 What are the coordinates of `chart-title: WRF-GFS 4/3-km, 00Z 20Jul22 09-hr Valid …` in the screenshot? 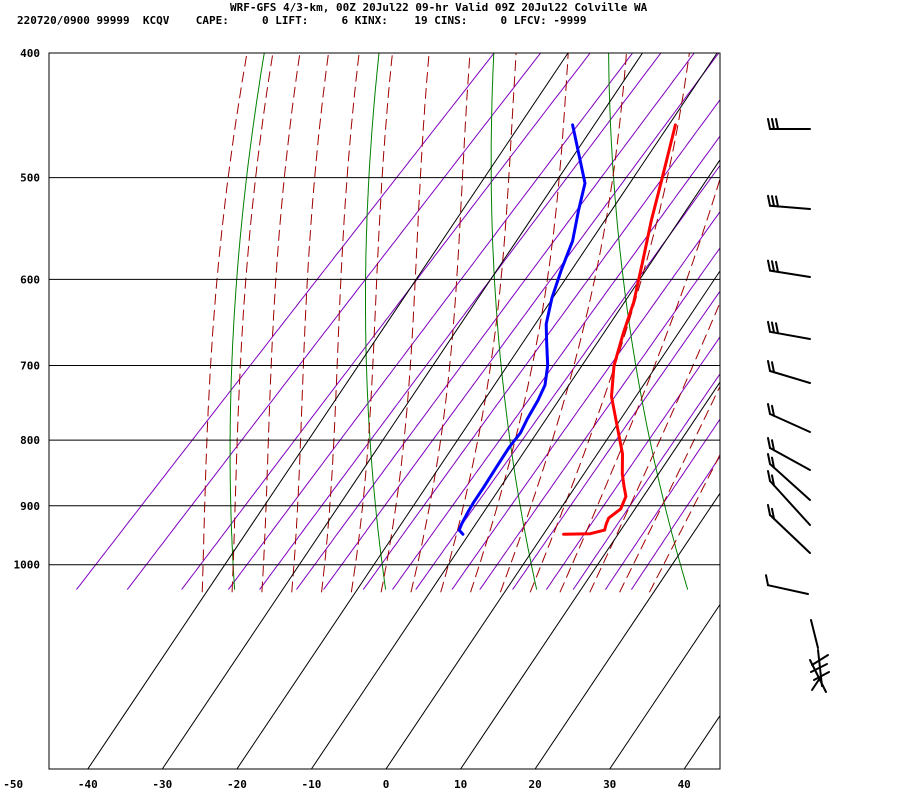 It's located at (439, 7).